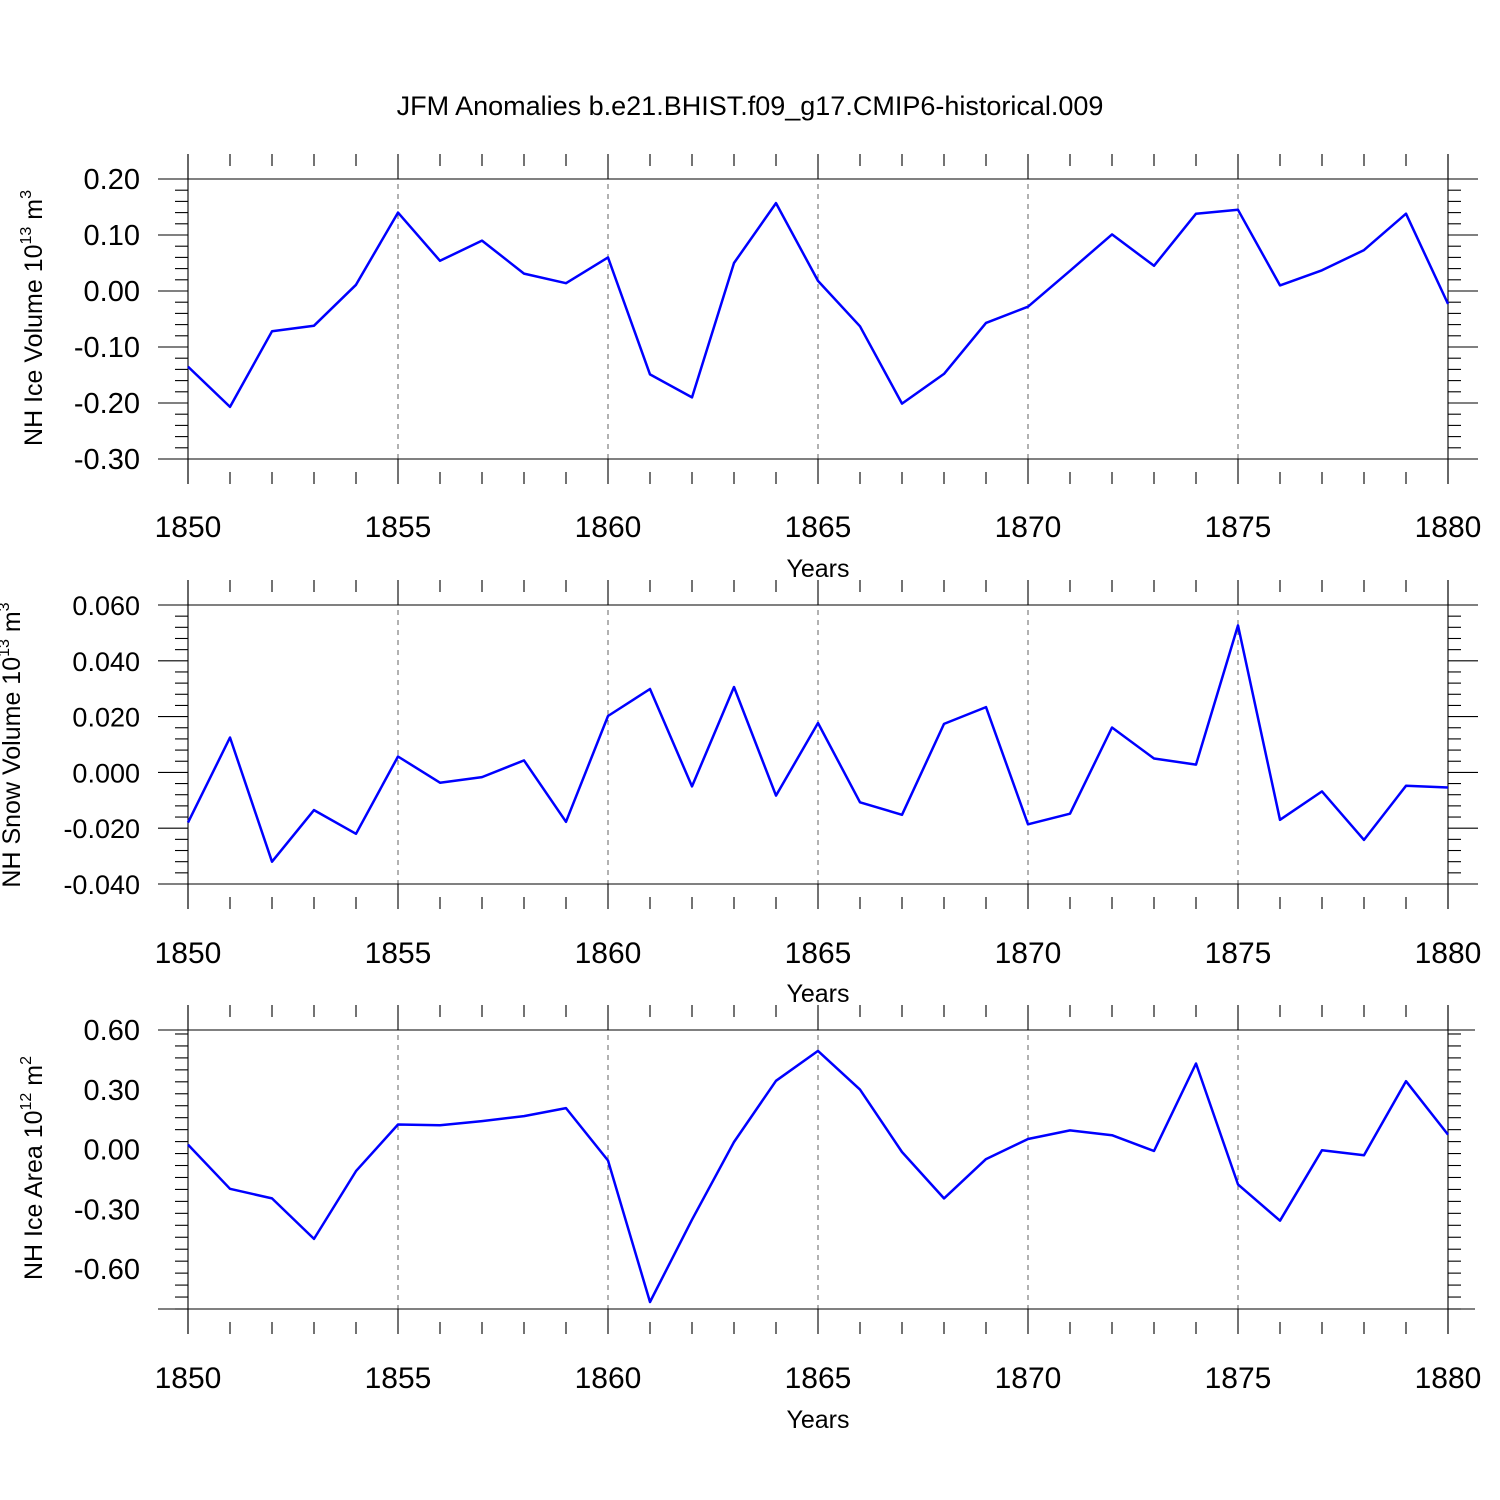 Image resolution: width=1500 pixels, height=1500 pixels. Describe the element at coordinates (112, 180) in the screenshot. I see `y-tick-label: 0.20` at that location.